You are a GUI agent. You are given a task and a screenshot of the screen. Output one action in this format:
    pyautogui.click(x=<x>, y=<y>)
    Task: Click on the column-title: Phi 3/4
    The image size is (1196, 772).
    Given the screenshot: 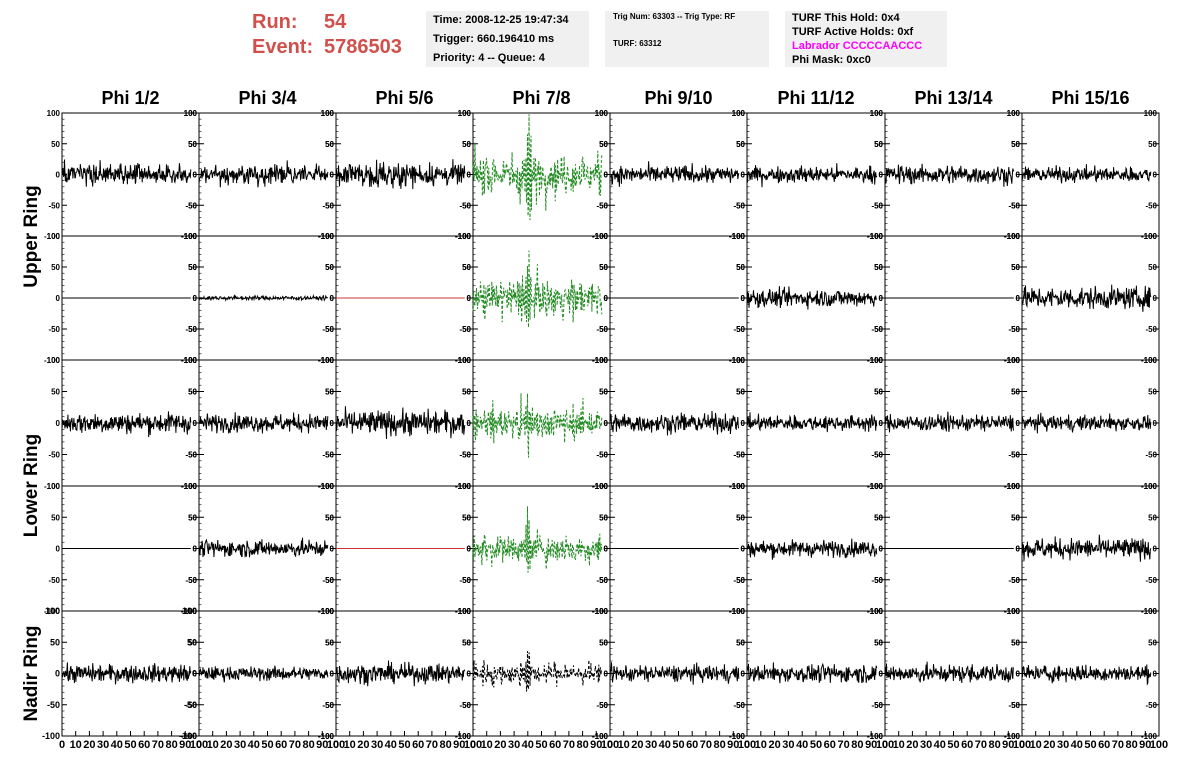 What is the action you would take?
    pyautogui.click(x=267, y=98)
    